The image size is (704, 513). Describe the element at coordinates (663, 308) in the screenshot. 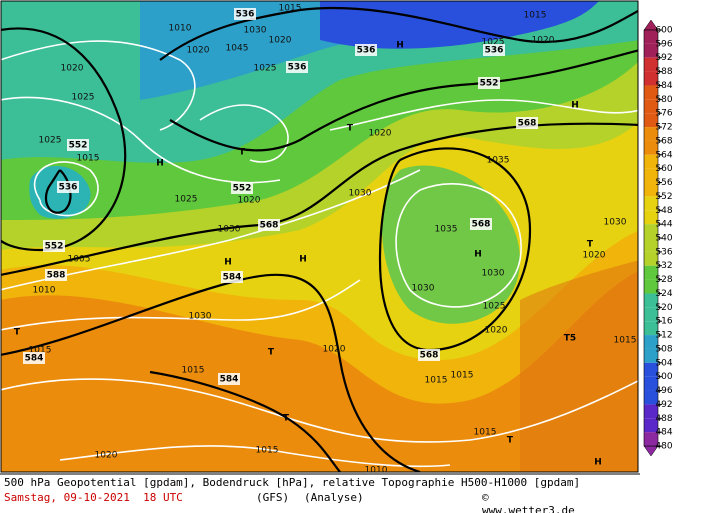

I see `colorbar-label: 520` at that location.